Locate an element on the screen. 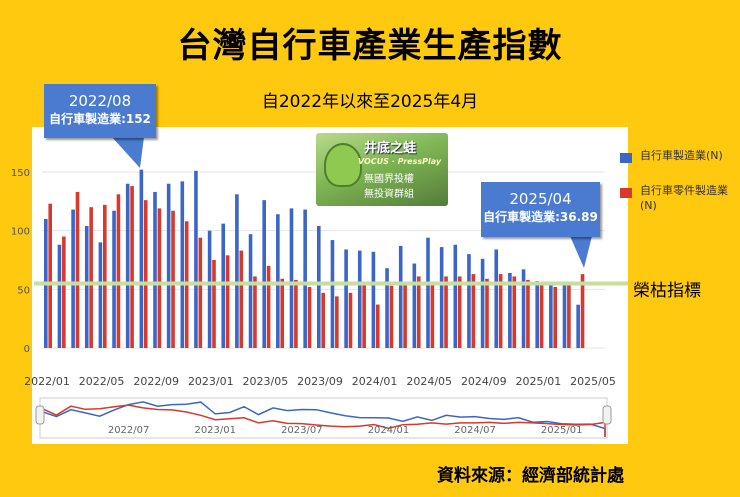 The width and height of the screenshot is (740, 497). x-tick-label-2024/09: 2024/09 is located at coordinates (484, 381).